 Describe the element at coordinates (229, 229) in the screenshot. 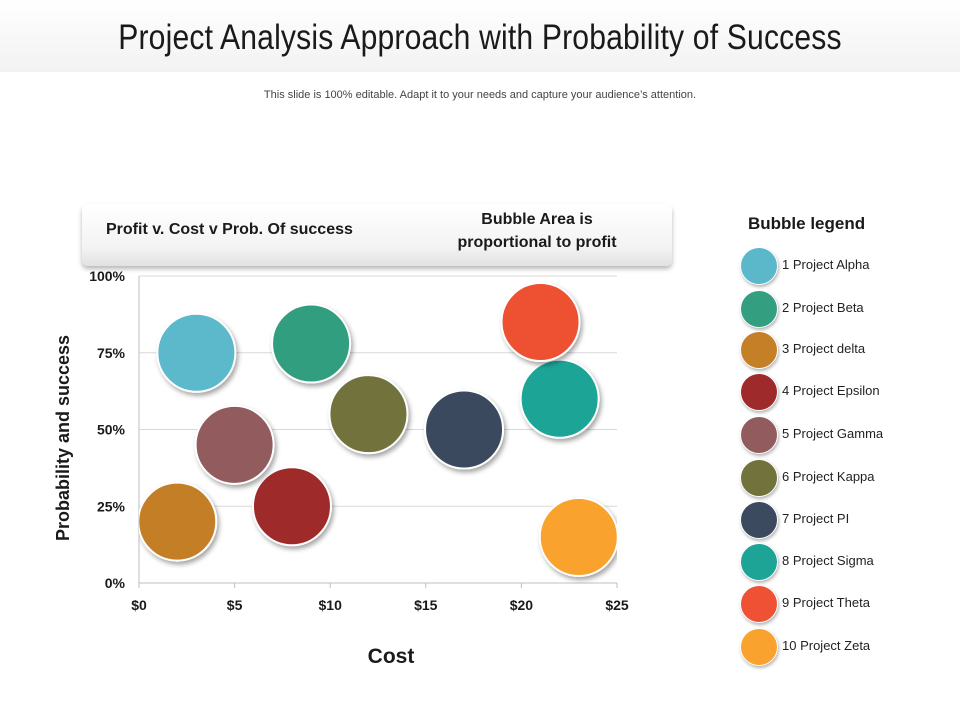

I see `header-left-text: Profit v. Cost v Prob. Of success` at that location.